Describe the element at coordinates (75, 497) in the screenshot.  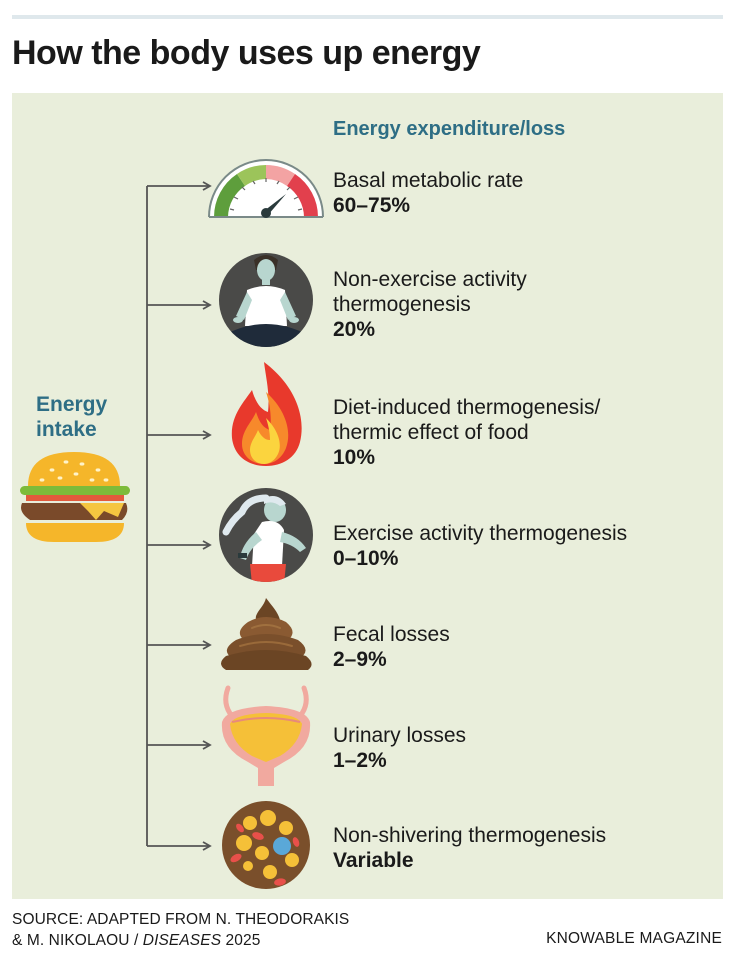
I see `burger-icon` at that location.